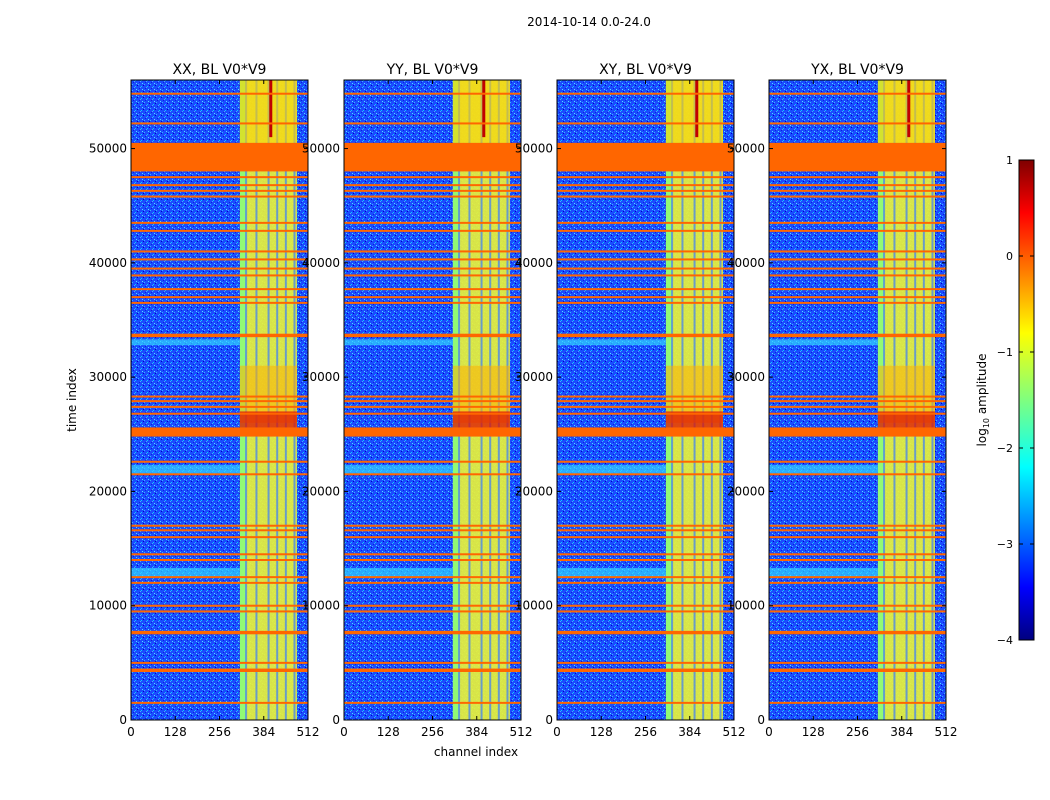  What do you see at coordinates (321, 377) in the screenshot?
I see `y-tick-label: 30000` at bounding box center [321, 377].